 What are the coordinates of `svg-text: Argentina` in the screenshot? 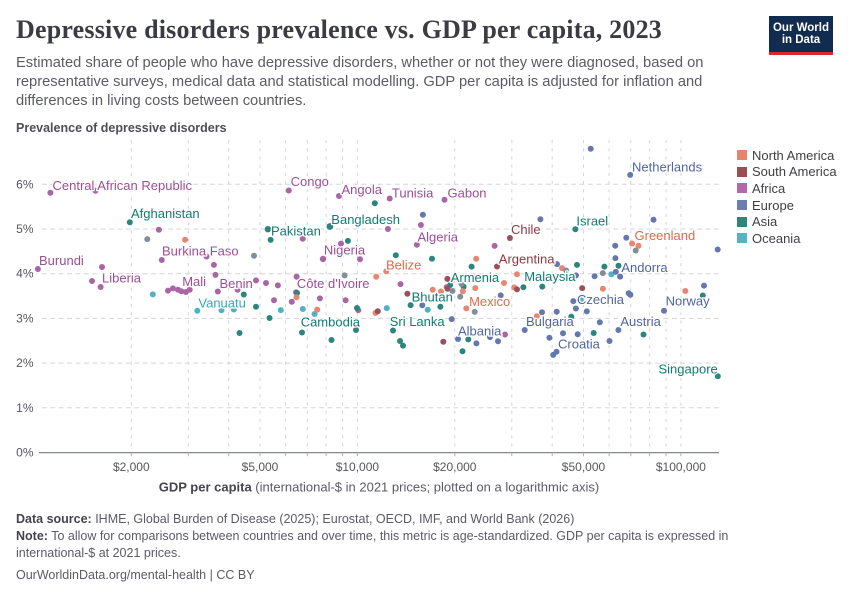 It's located at (527, 259).